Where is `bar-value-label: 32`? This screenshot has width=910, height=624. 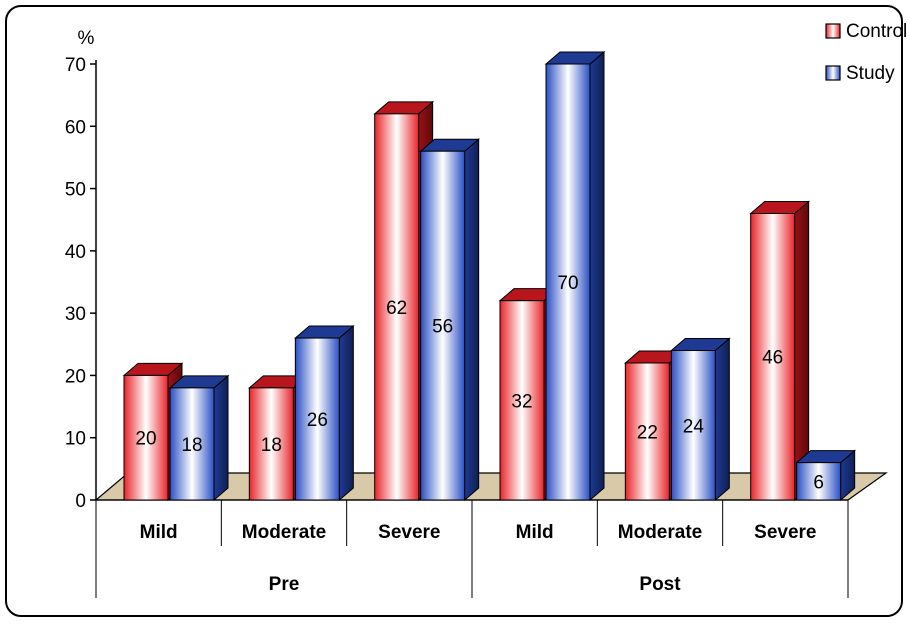
bar-value-label: 32 is located at coordinates (521, 401).